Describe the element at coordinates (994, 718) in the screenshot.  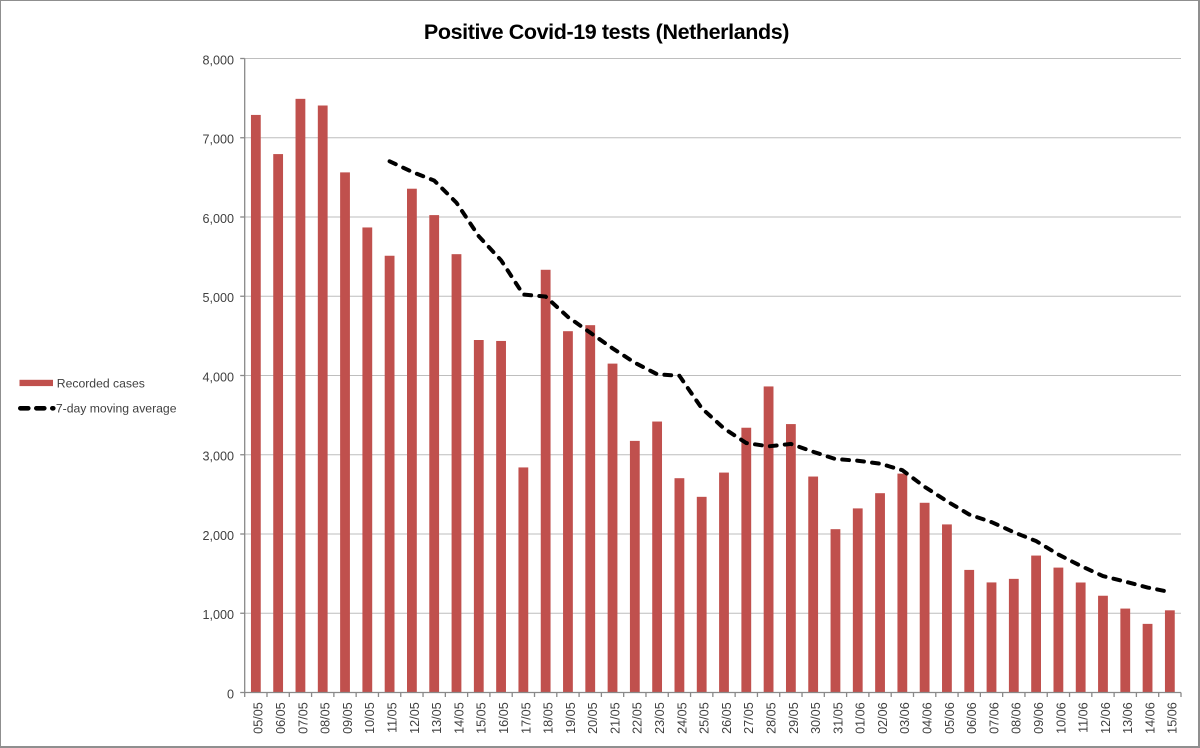
I see `svg-text: 07/06` at that location.